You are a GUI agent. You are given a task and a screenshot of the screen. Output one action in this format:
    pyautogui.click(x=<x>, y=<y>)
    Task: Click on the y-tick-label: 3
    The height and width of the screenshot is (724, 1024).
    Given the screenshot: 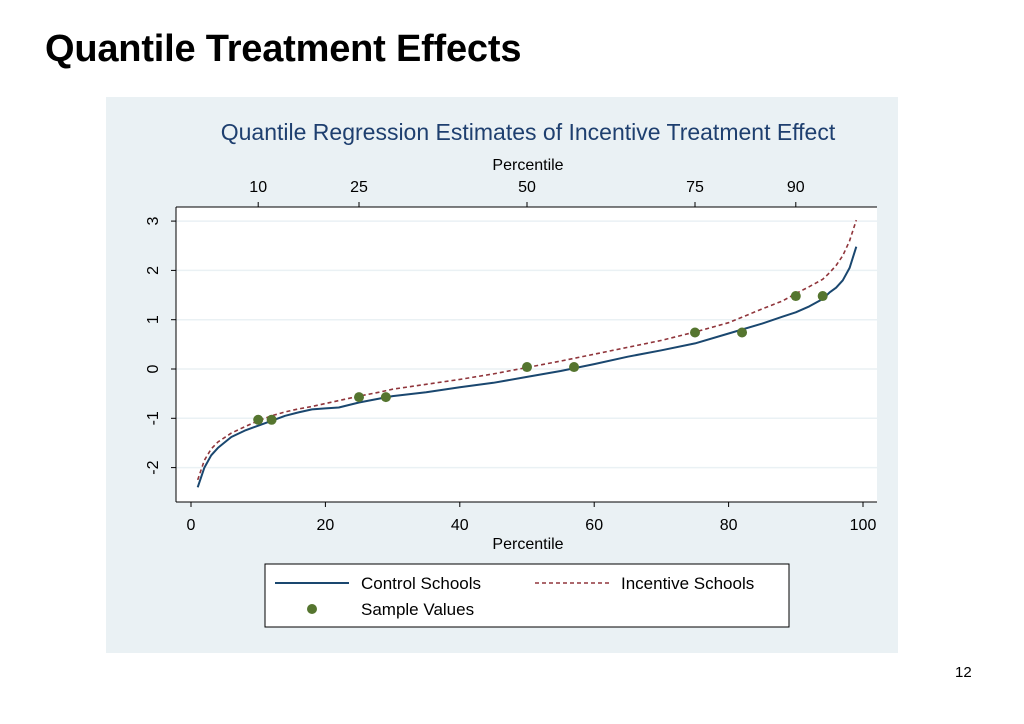 What is the action you would take?
    pyautogui.click(x=153, y=221)
    